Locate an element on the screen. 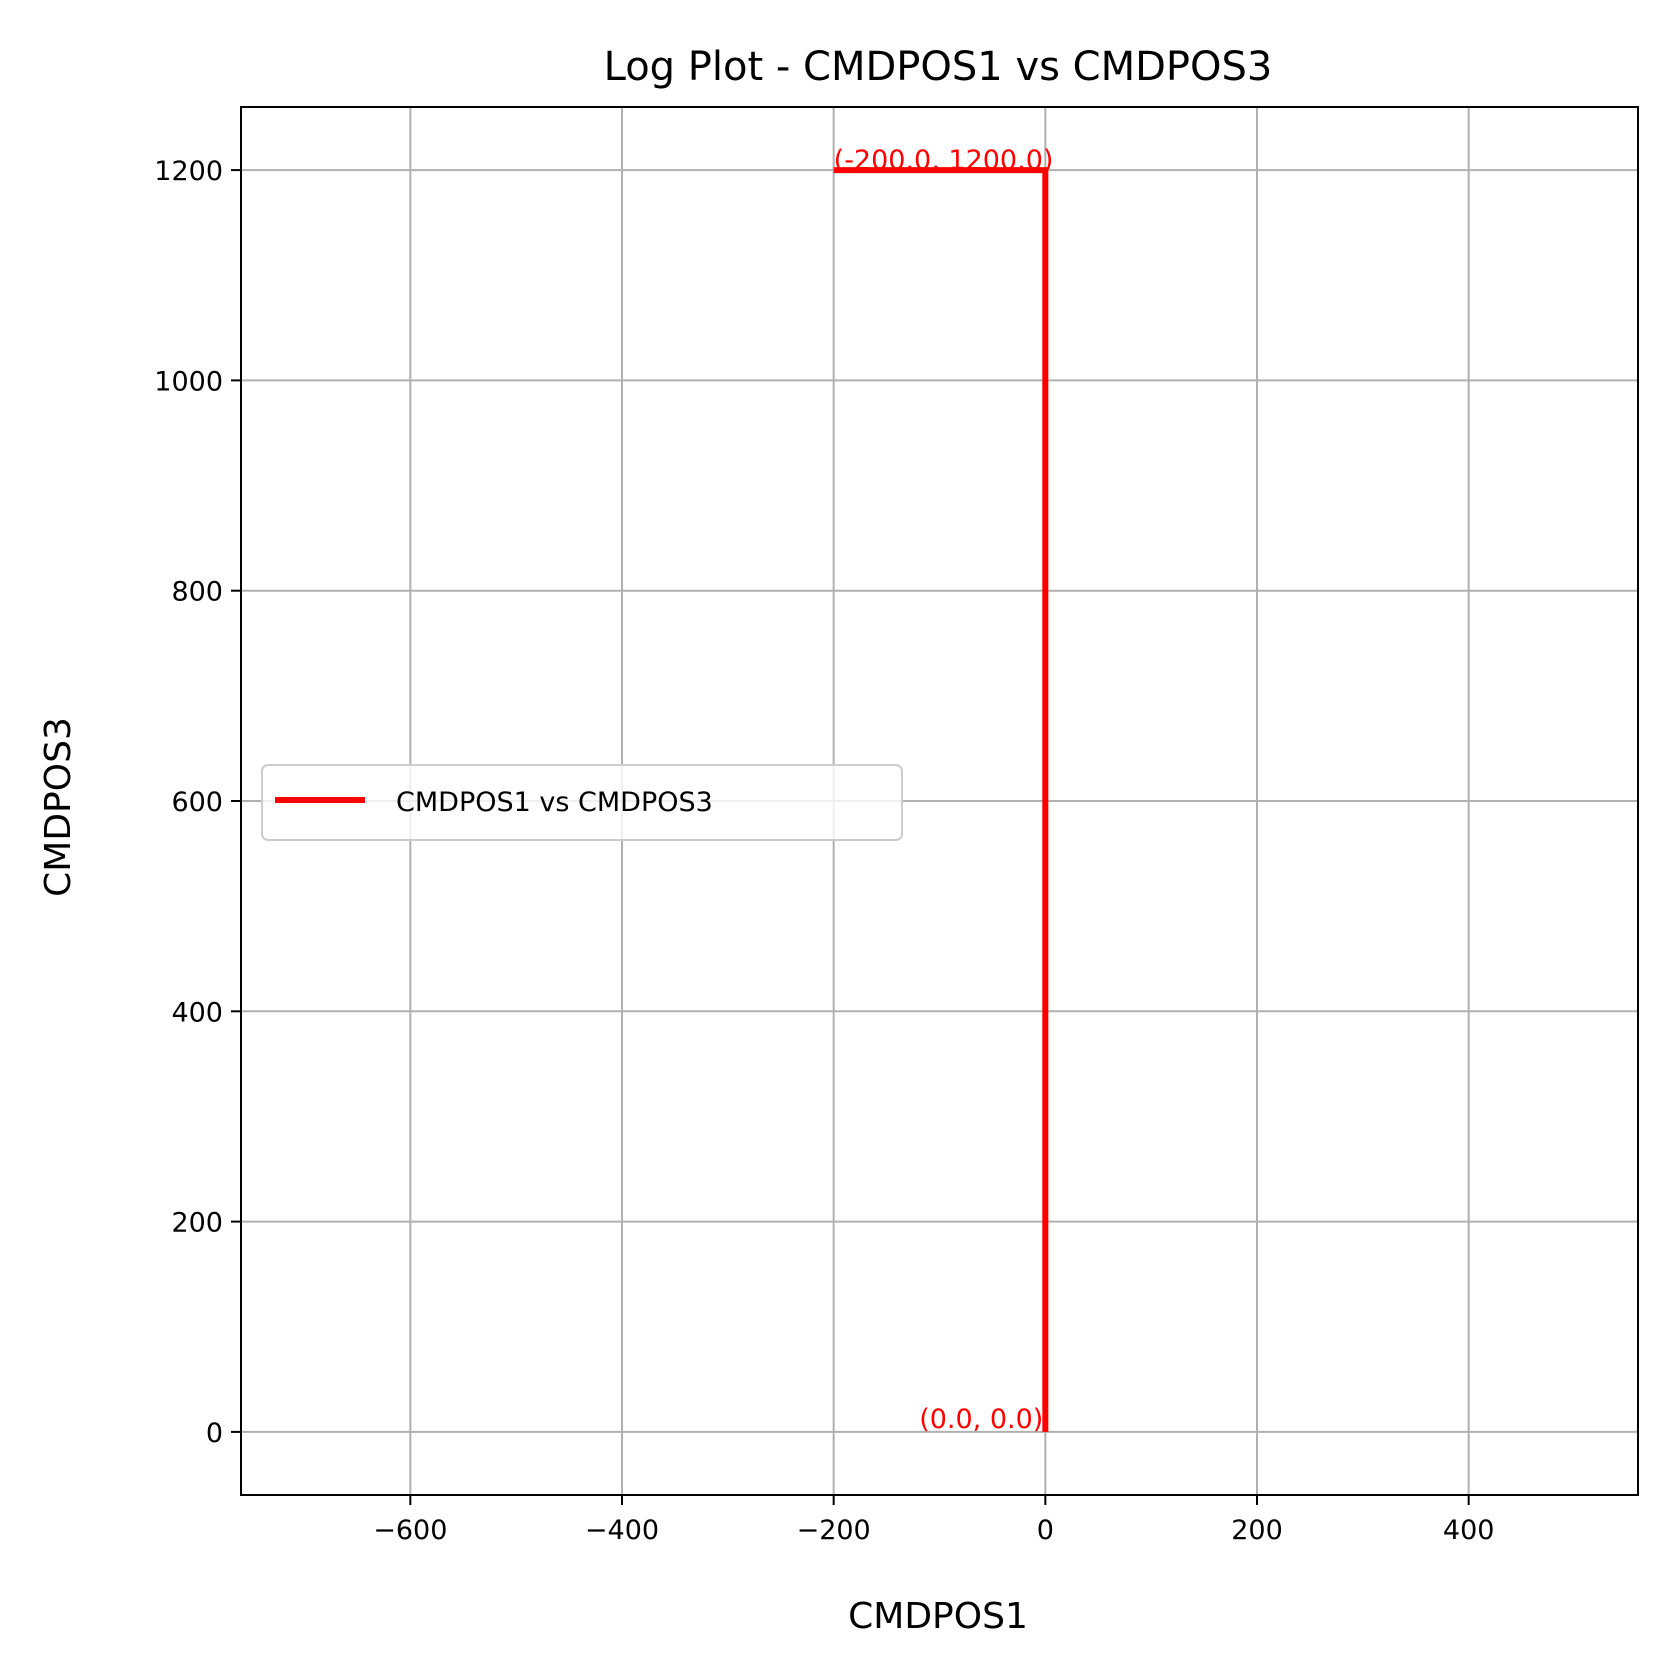 The height and width of the screenshot is (1667, 1663). y-tick-label: 400 is located at coordinates (197, 1012).